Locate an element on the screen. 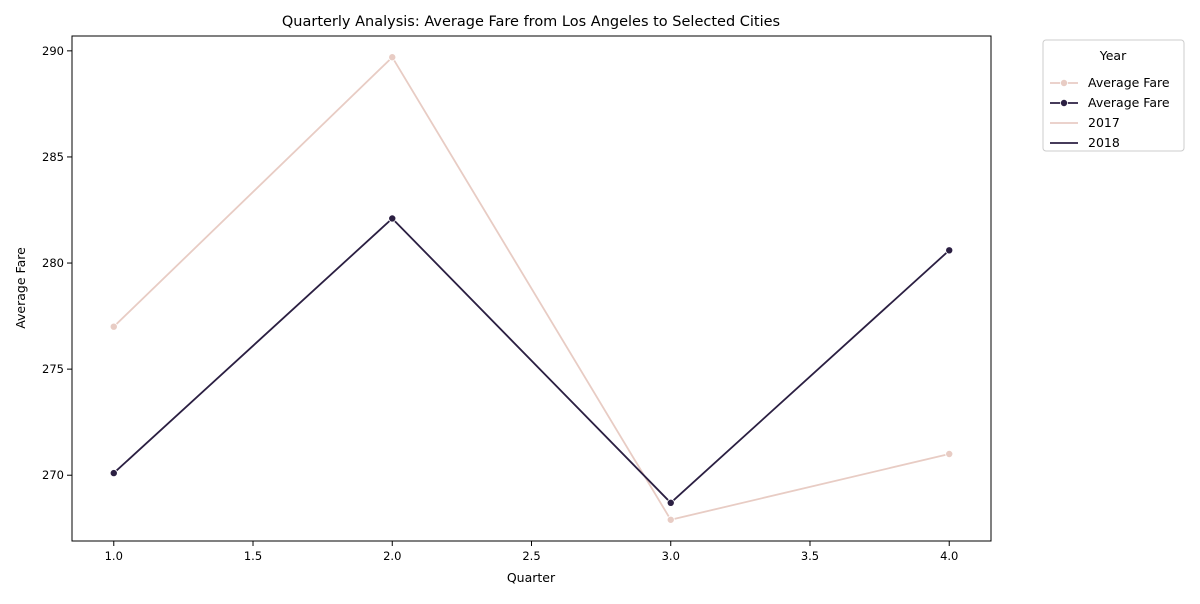  x-tick-label: 2.0 is located at coordinates (392, 556).